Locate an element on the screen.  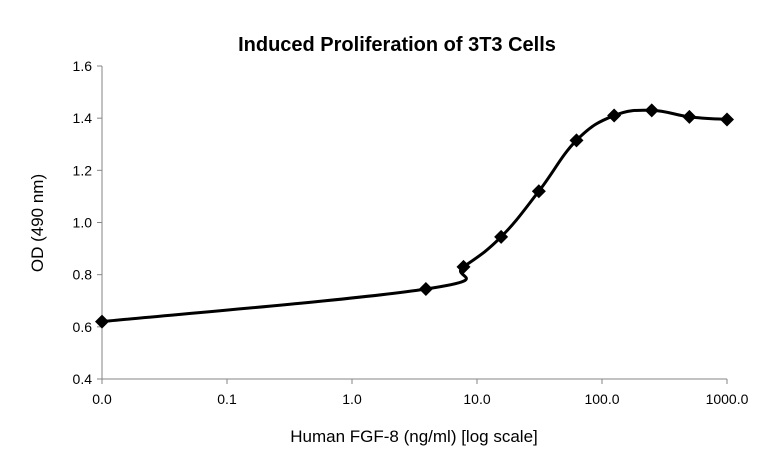
x-axis-title: Human FGF-8 (ng/ml) [log scale] is located at coordinates (414, 436).